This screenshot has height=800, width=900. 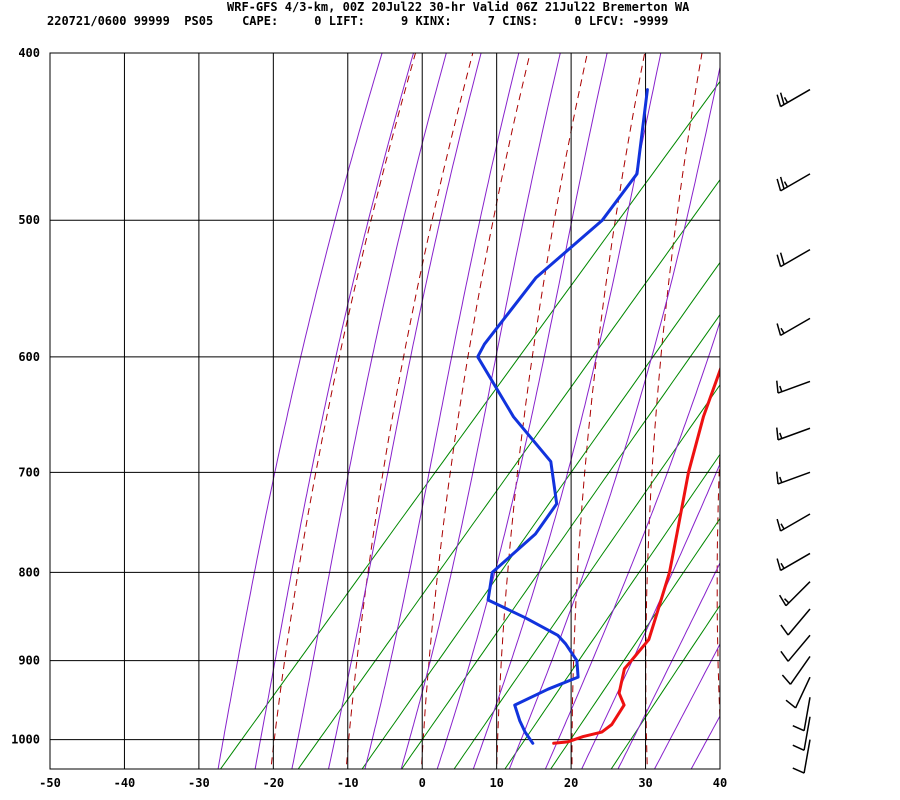 What do you see at coordinates (496, 783) in the screenshot?
I see `x-tick-label: 10` at bounding box center [496, 783].